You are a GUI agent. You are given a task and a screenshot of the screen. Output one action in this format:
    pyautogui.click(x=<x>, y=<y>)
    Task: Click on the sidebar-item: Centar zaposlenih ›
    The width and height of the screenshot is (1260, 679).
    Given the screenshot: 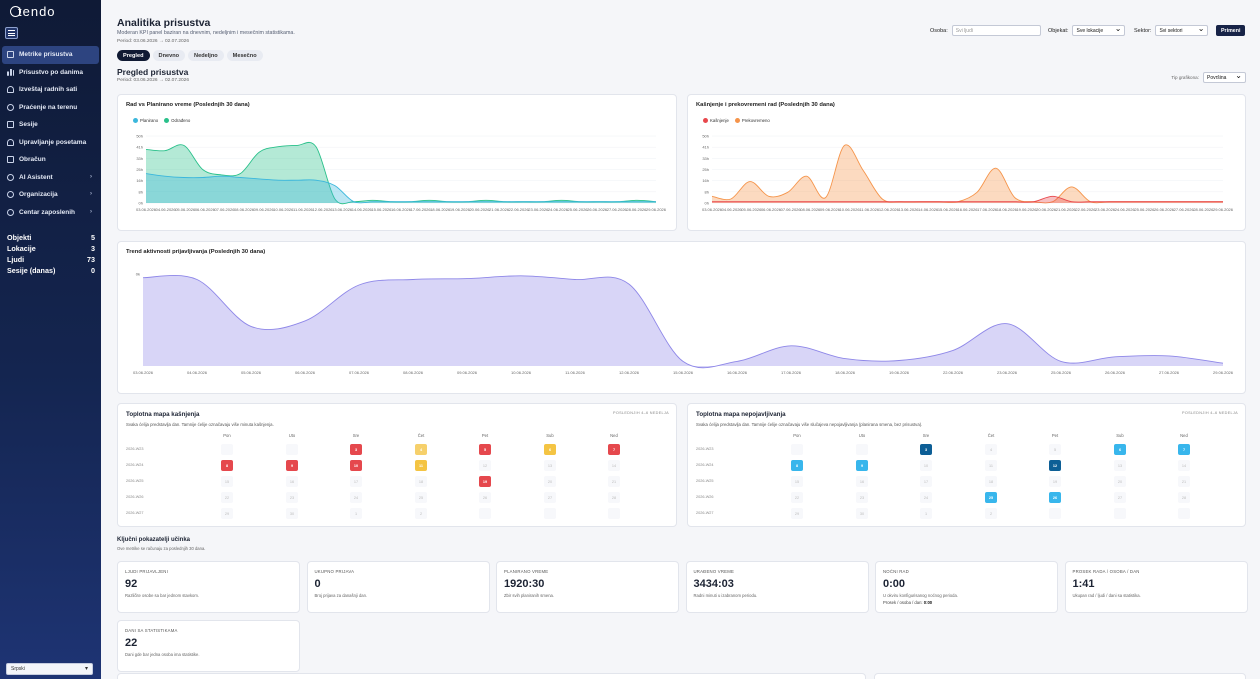 What is the action you would take?
    pyautogui.click(x=50, y=213)
    